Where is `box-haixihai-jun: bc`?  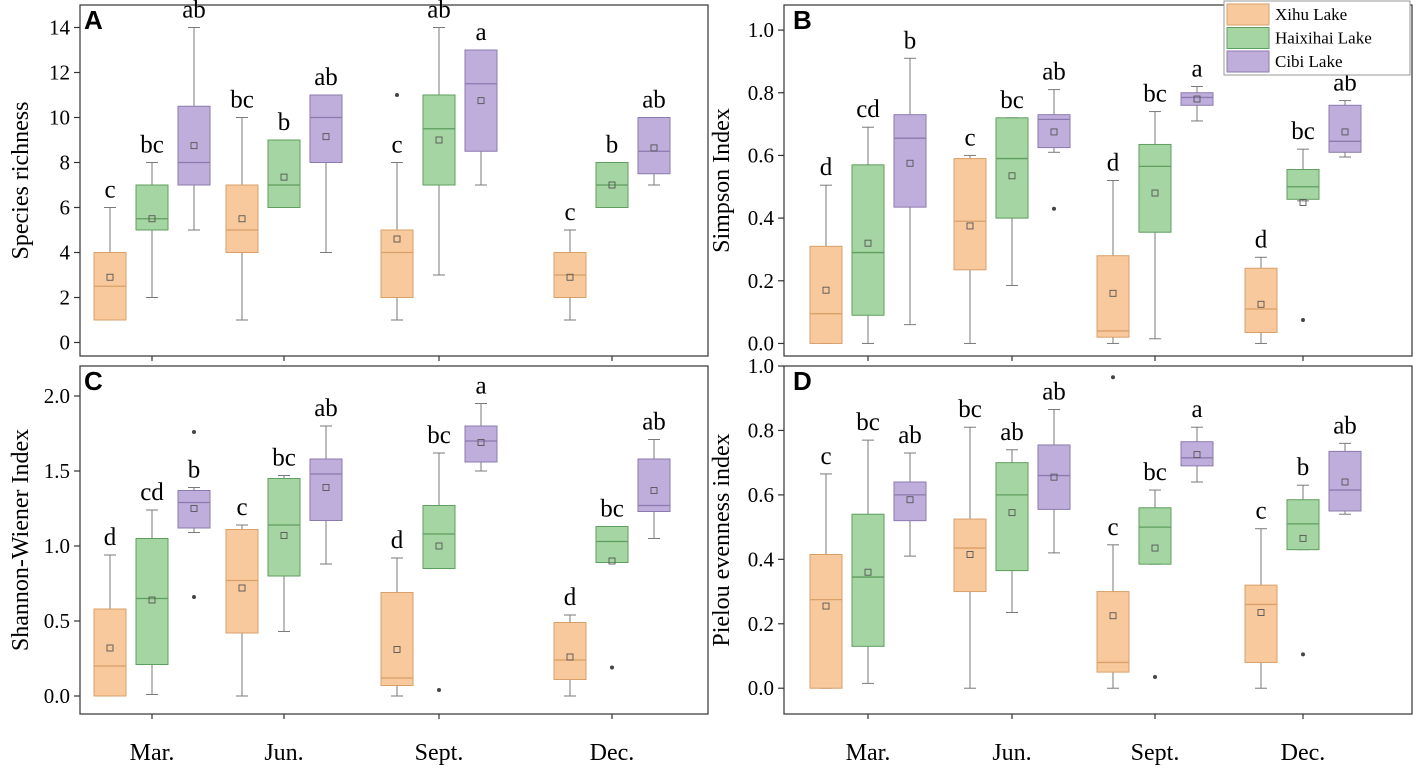 box-haixihai-jun: bc is located at coordinates (284, 538).